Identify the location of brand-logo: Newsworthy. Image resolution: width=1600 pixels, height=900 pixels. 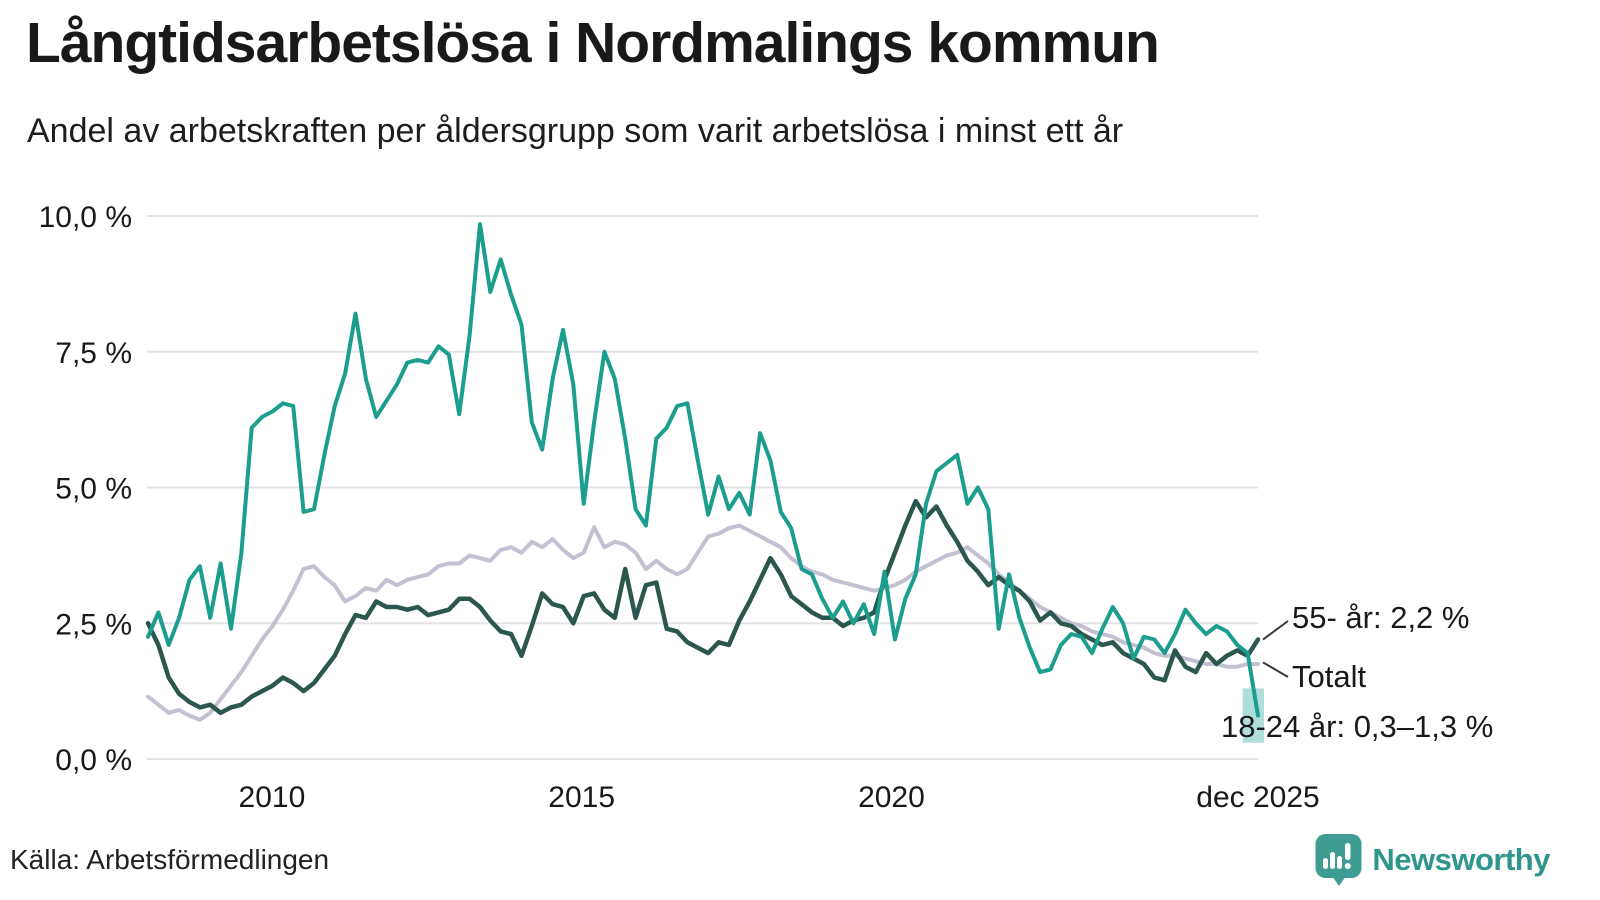
(1432, 860).